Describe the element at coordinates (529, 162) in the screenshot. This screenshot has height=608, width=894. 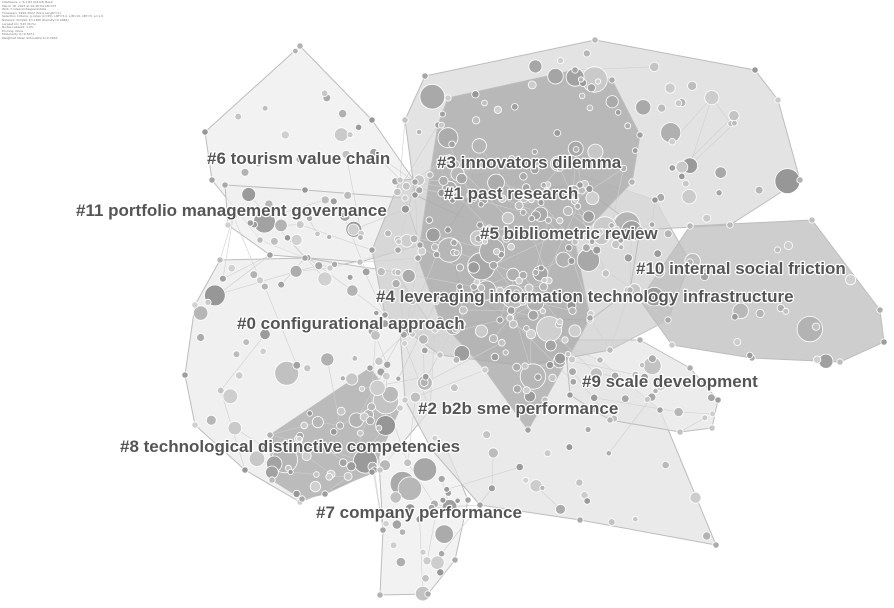
I see `cluster-label-3: #3 innovators dilemma` at that location.